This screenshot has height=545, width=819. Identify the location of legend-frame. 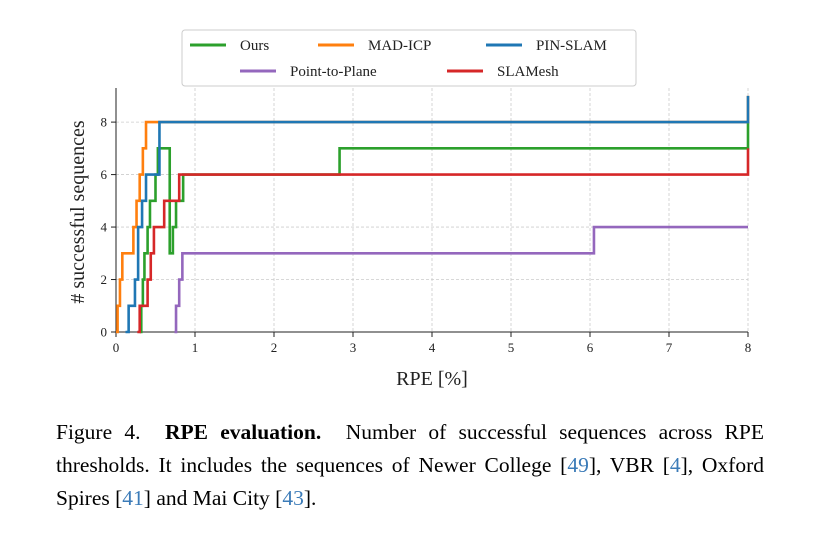
(409, 58).